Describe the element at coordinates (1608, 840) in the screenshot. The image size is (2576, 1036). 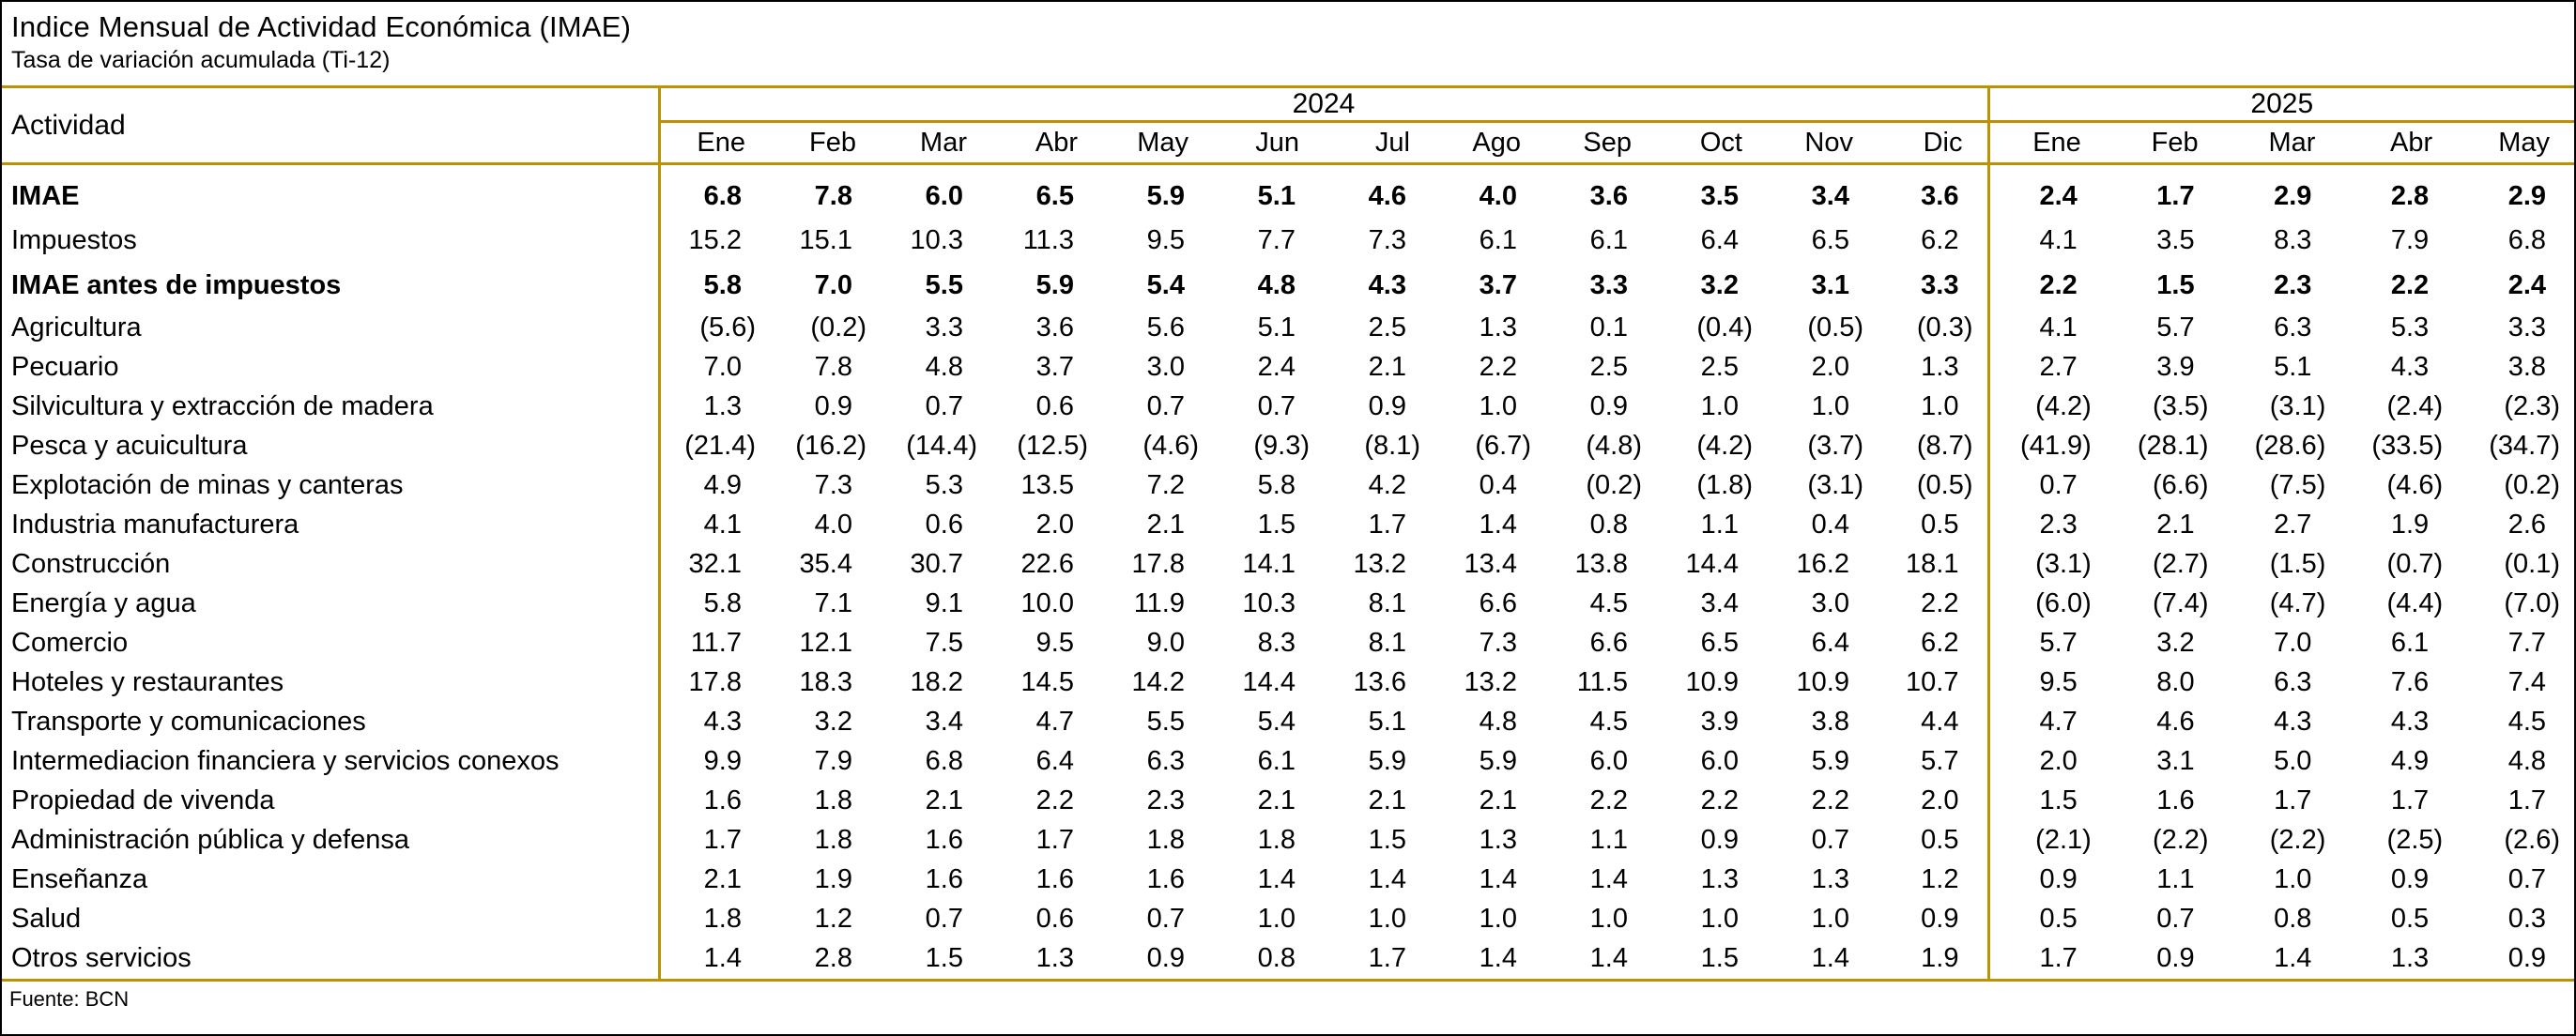
I see `data-cell: 1.1` at that location.